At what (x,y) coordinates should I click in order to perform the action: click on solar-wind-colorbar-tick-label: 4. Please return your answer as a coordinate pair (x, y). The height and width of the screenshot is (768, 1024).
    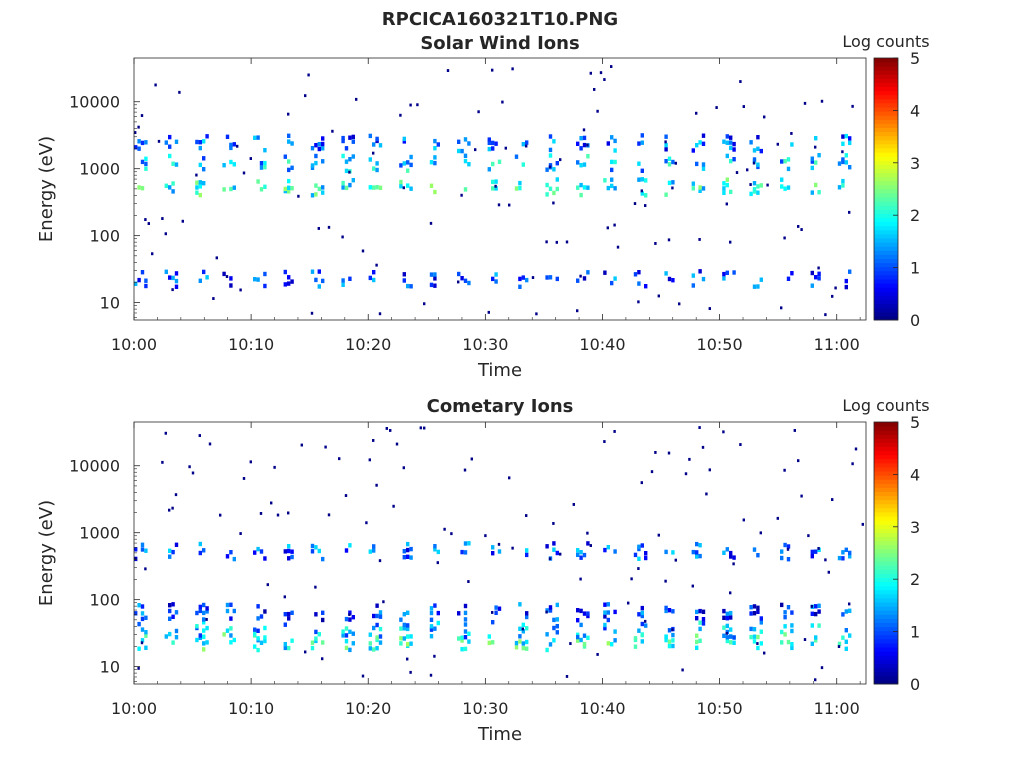
    Looking at the image, I should click on (915, 110).